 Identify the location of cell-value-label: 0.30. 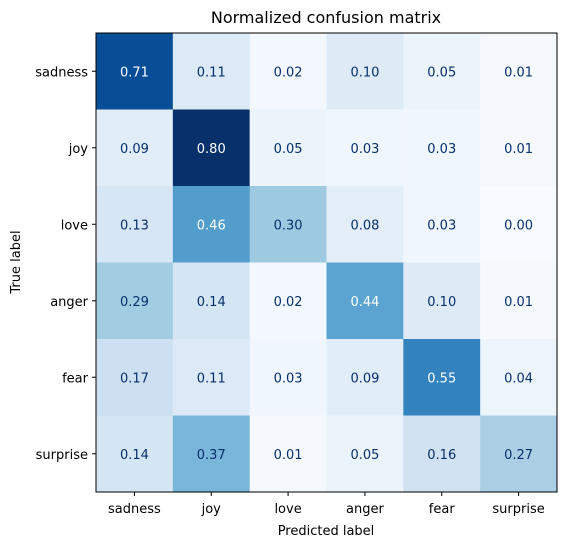
(288, 225).